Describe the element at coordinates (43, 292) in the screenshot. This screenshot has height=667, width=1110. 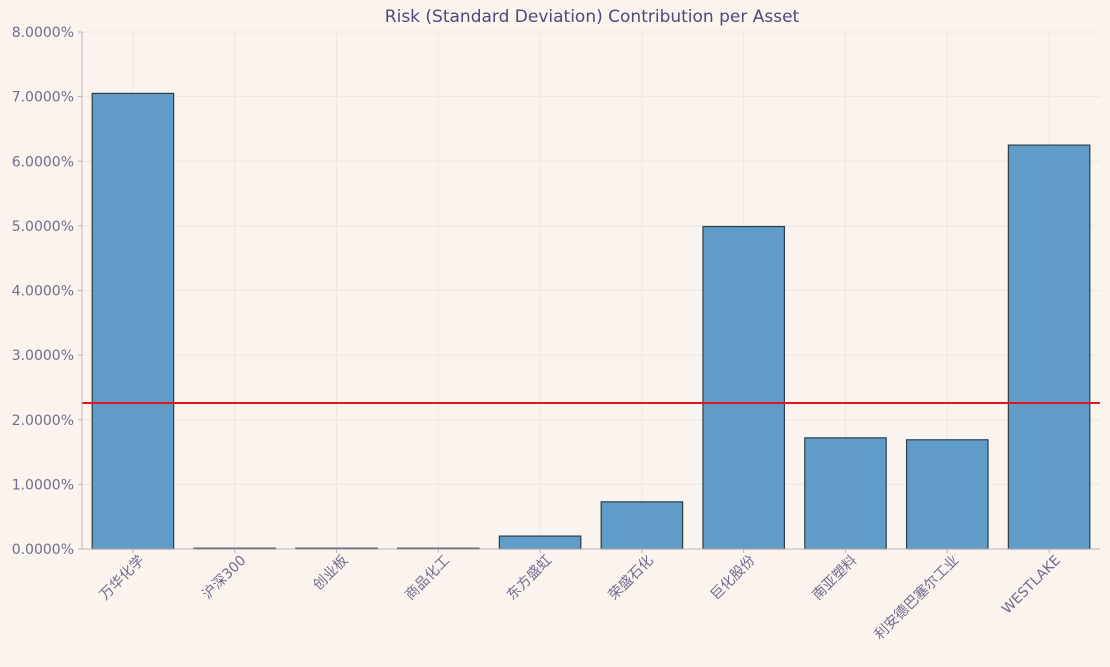
I see `y-tick-label: 4.0000%` at that location.